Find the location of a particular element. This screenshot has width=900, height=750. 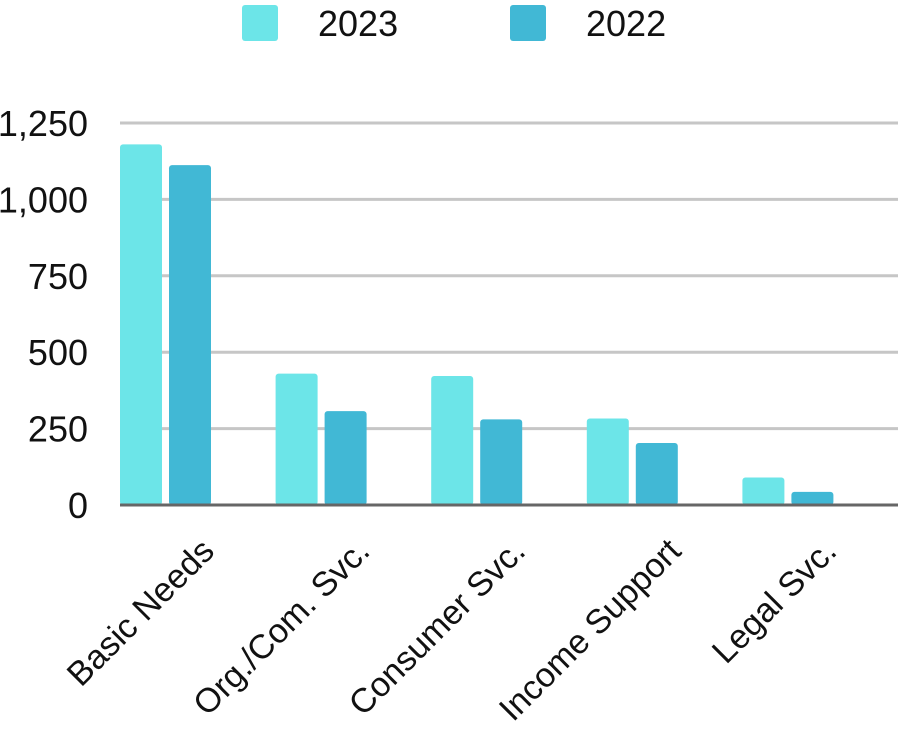

y-tick-label: 750 is located at coordinates (58, 276).